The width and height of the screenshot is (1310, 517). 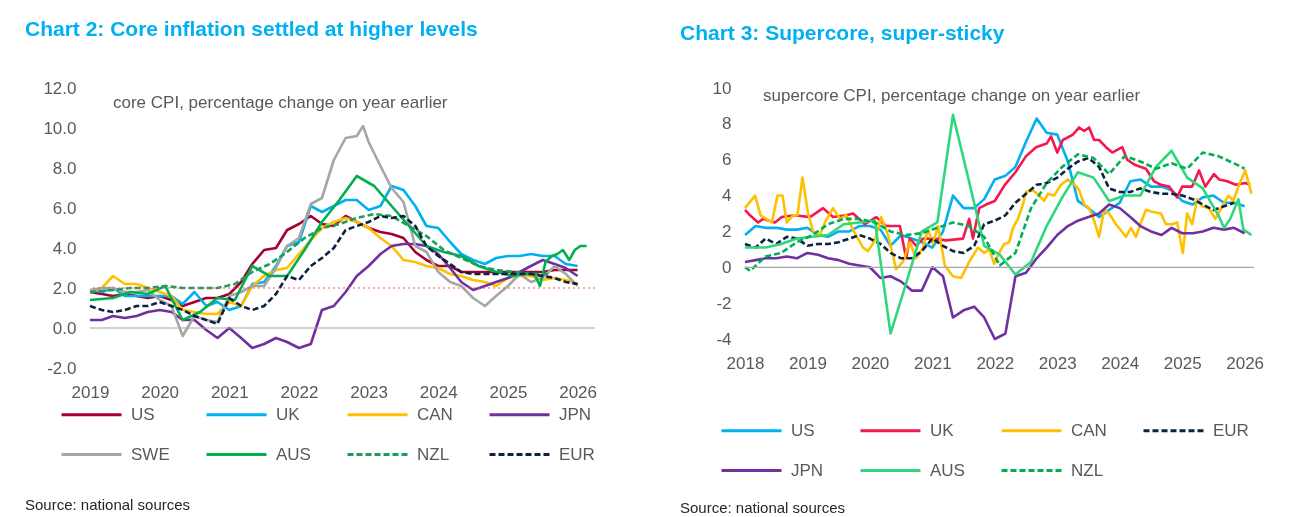 I want to click on y-tick-label: 12.0, so click(x=60, y=88).